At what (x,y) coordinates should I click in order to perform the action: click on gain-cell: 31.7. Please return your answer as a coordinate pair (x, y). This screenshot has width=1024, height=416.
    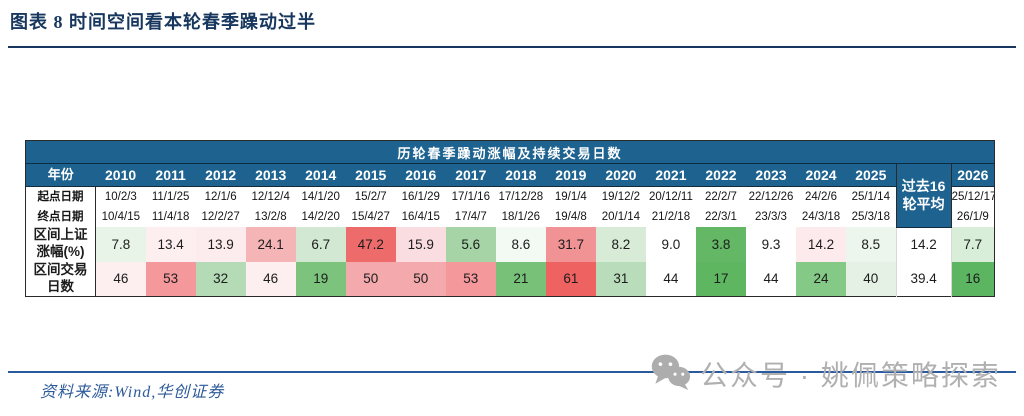
    Looking at the image, I should click on (570, 244).